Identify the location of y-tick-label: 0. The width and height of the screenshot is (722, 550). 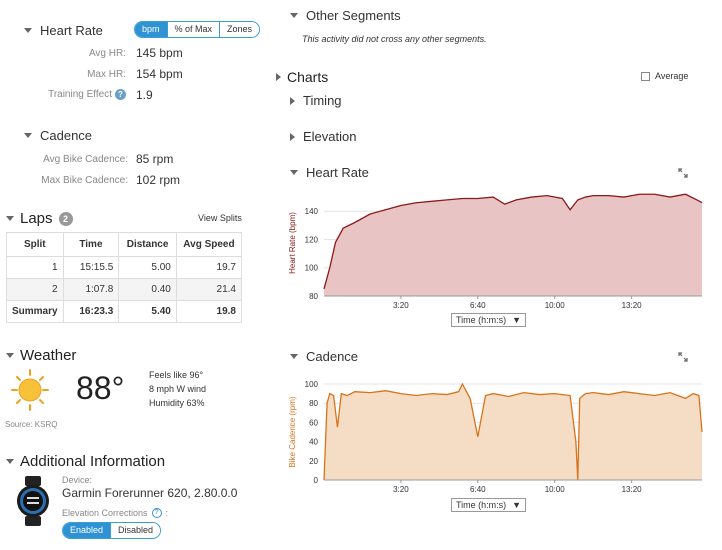
(316, 480).